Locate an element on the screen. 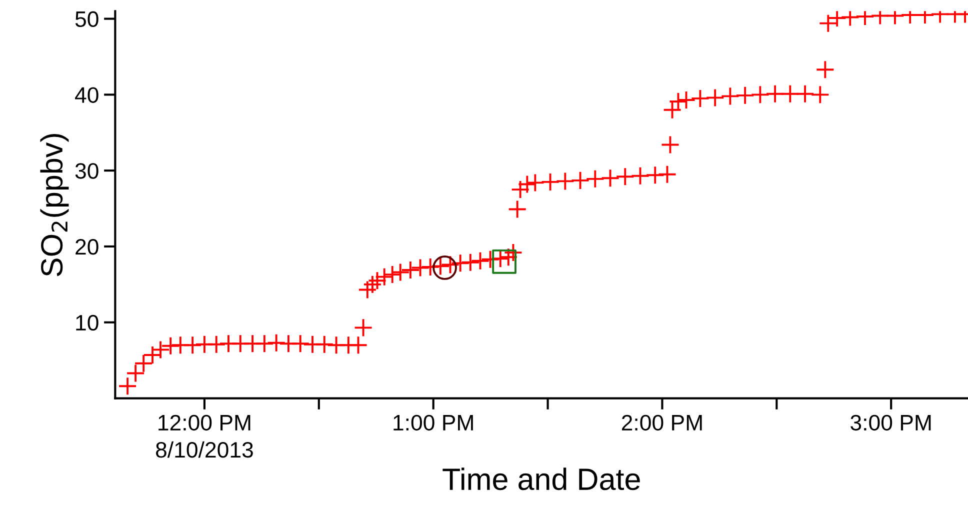  x-tick-label: 1:00 PM is located at coordinates (433, 422).